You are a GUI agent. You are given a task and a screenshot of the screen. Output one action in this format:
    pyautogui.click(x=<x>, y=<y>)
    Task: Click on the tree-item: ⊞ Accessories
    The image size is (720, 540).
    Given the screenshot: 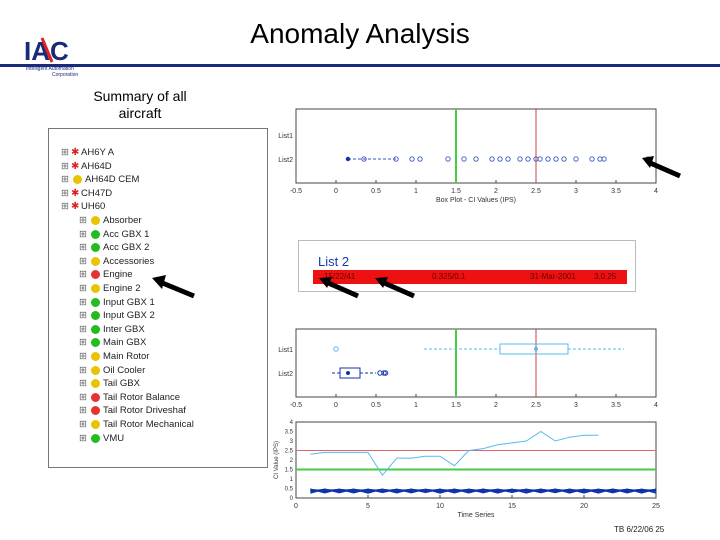 What is the action you would take?
    pyautogui.click(x=116, y=263)
    